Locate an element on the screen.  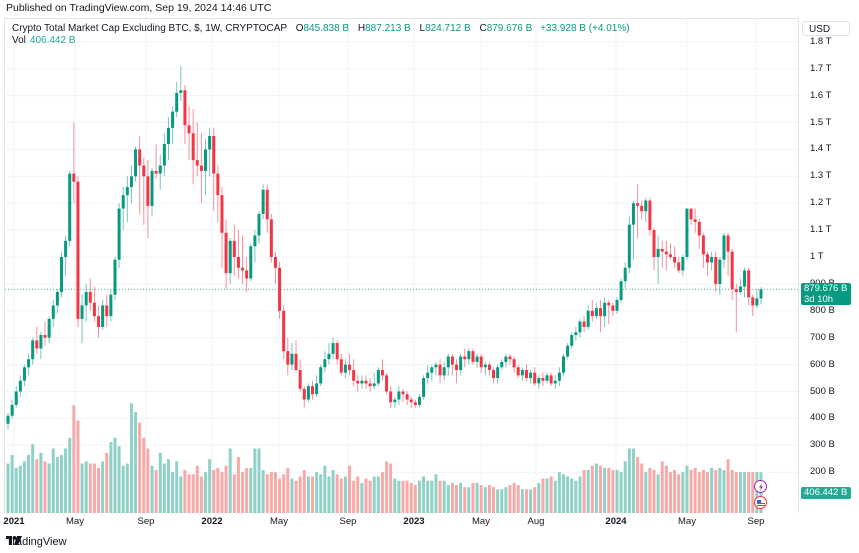
price-tick-label: 400 B is located at coordinates (822, 418).